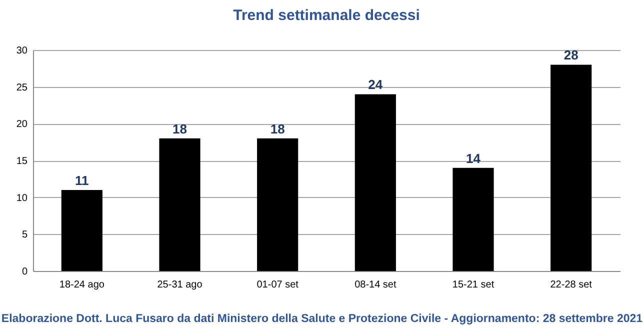 Image resolution: width=644 pixels, height=336 pixels. What do you see at coordinates (82, 285) in the screenshot?
I see `x-tick-label: 18-24 ago` at bounding box center [82, 285].